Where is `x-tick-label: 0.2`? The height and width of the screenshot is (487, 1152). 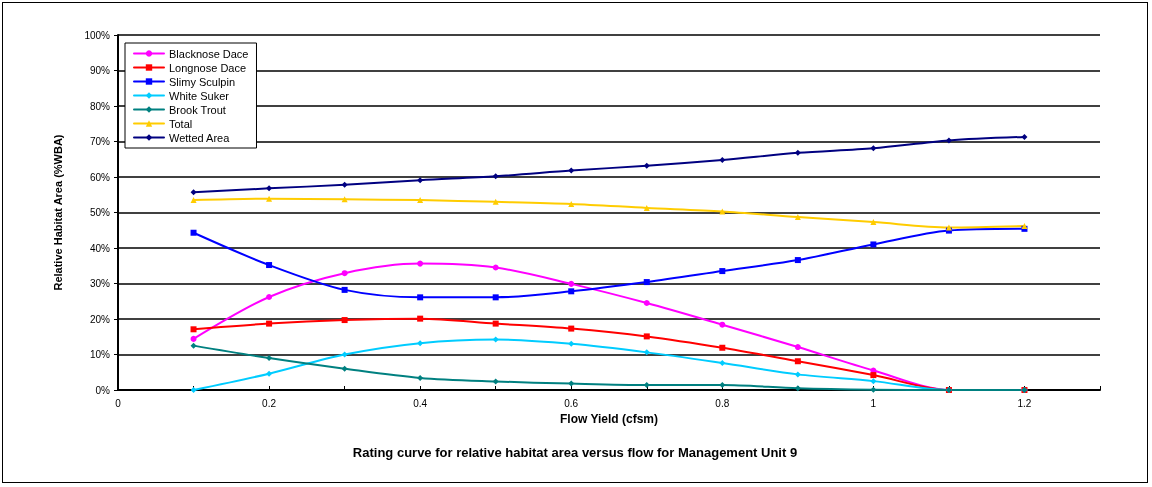 x-tick-label: 0.2 is located at coordinates (269, 403).